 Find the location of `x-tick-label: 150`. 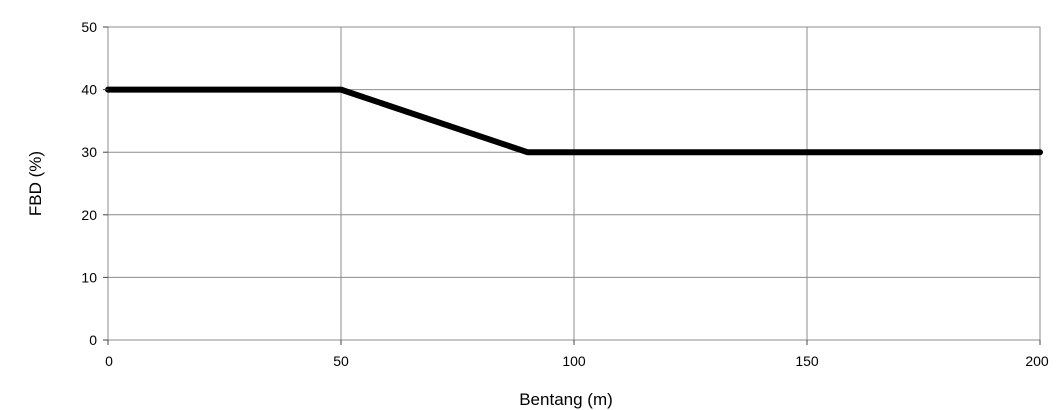

x-tick-label: 150 is located at coordinates (807, 361).